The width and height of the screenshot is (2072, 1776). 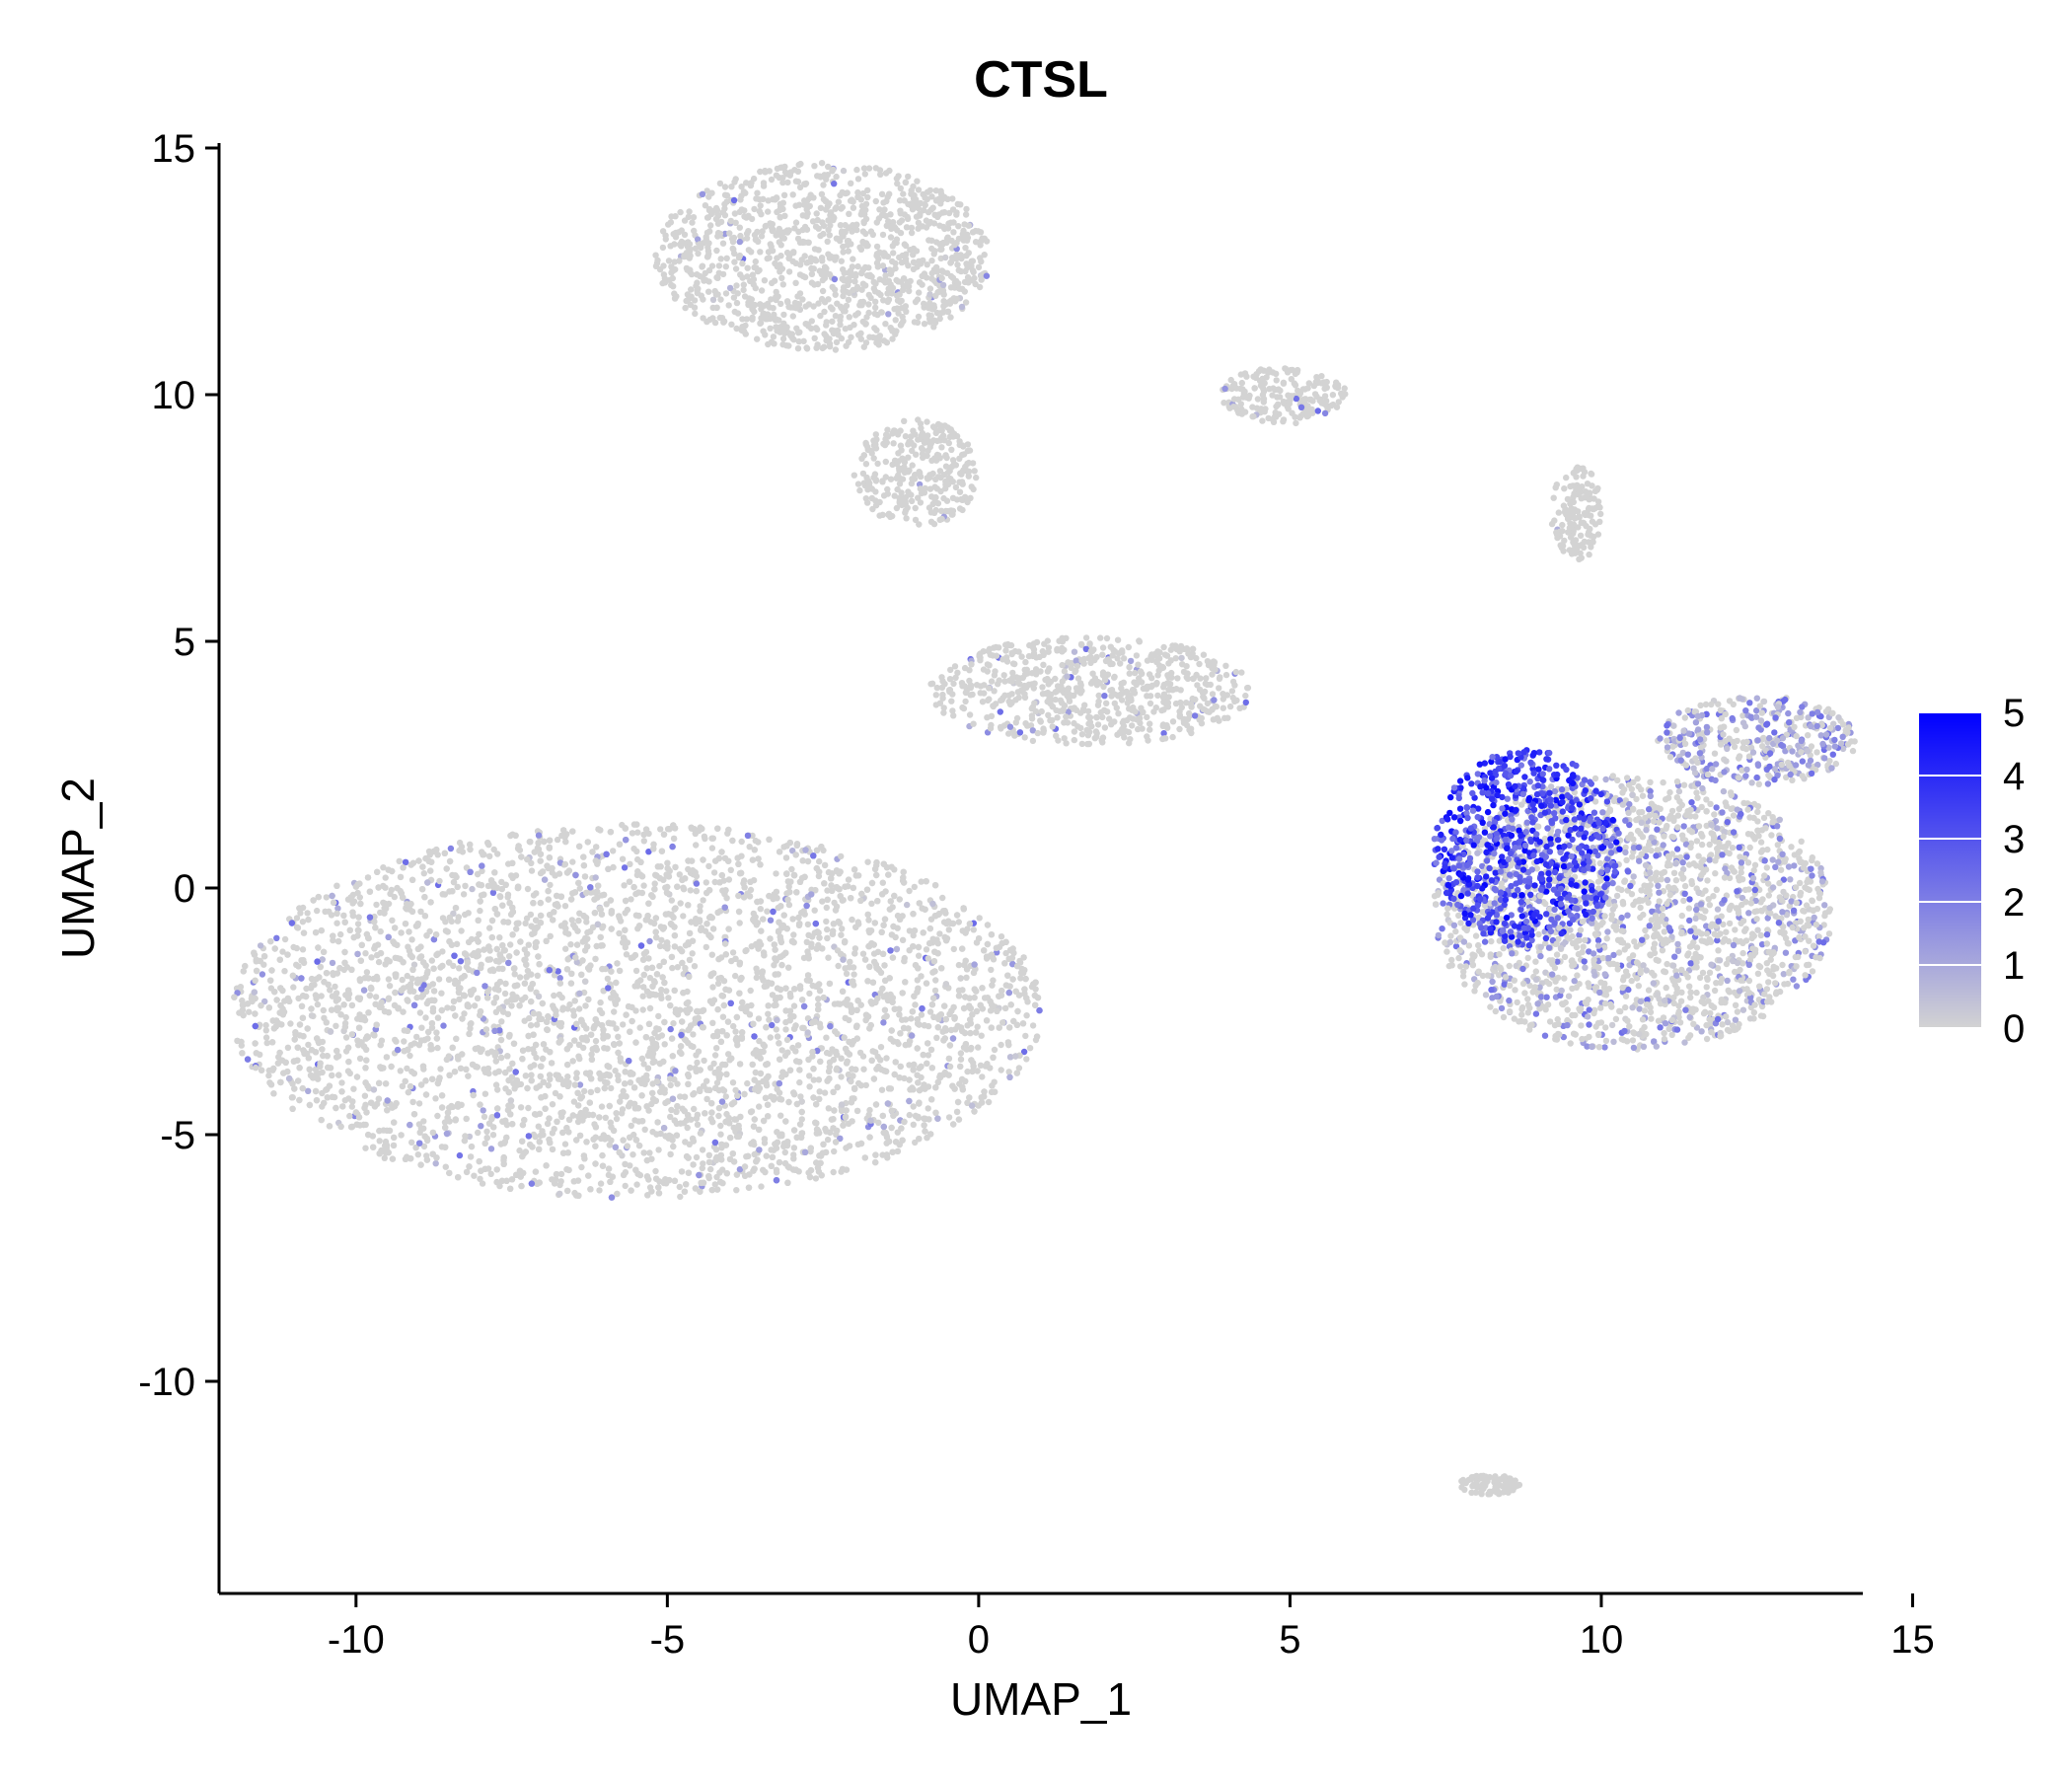 I want to click on cluster-right-branch, so click(x=1284, y=396).